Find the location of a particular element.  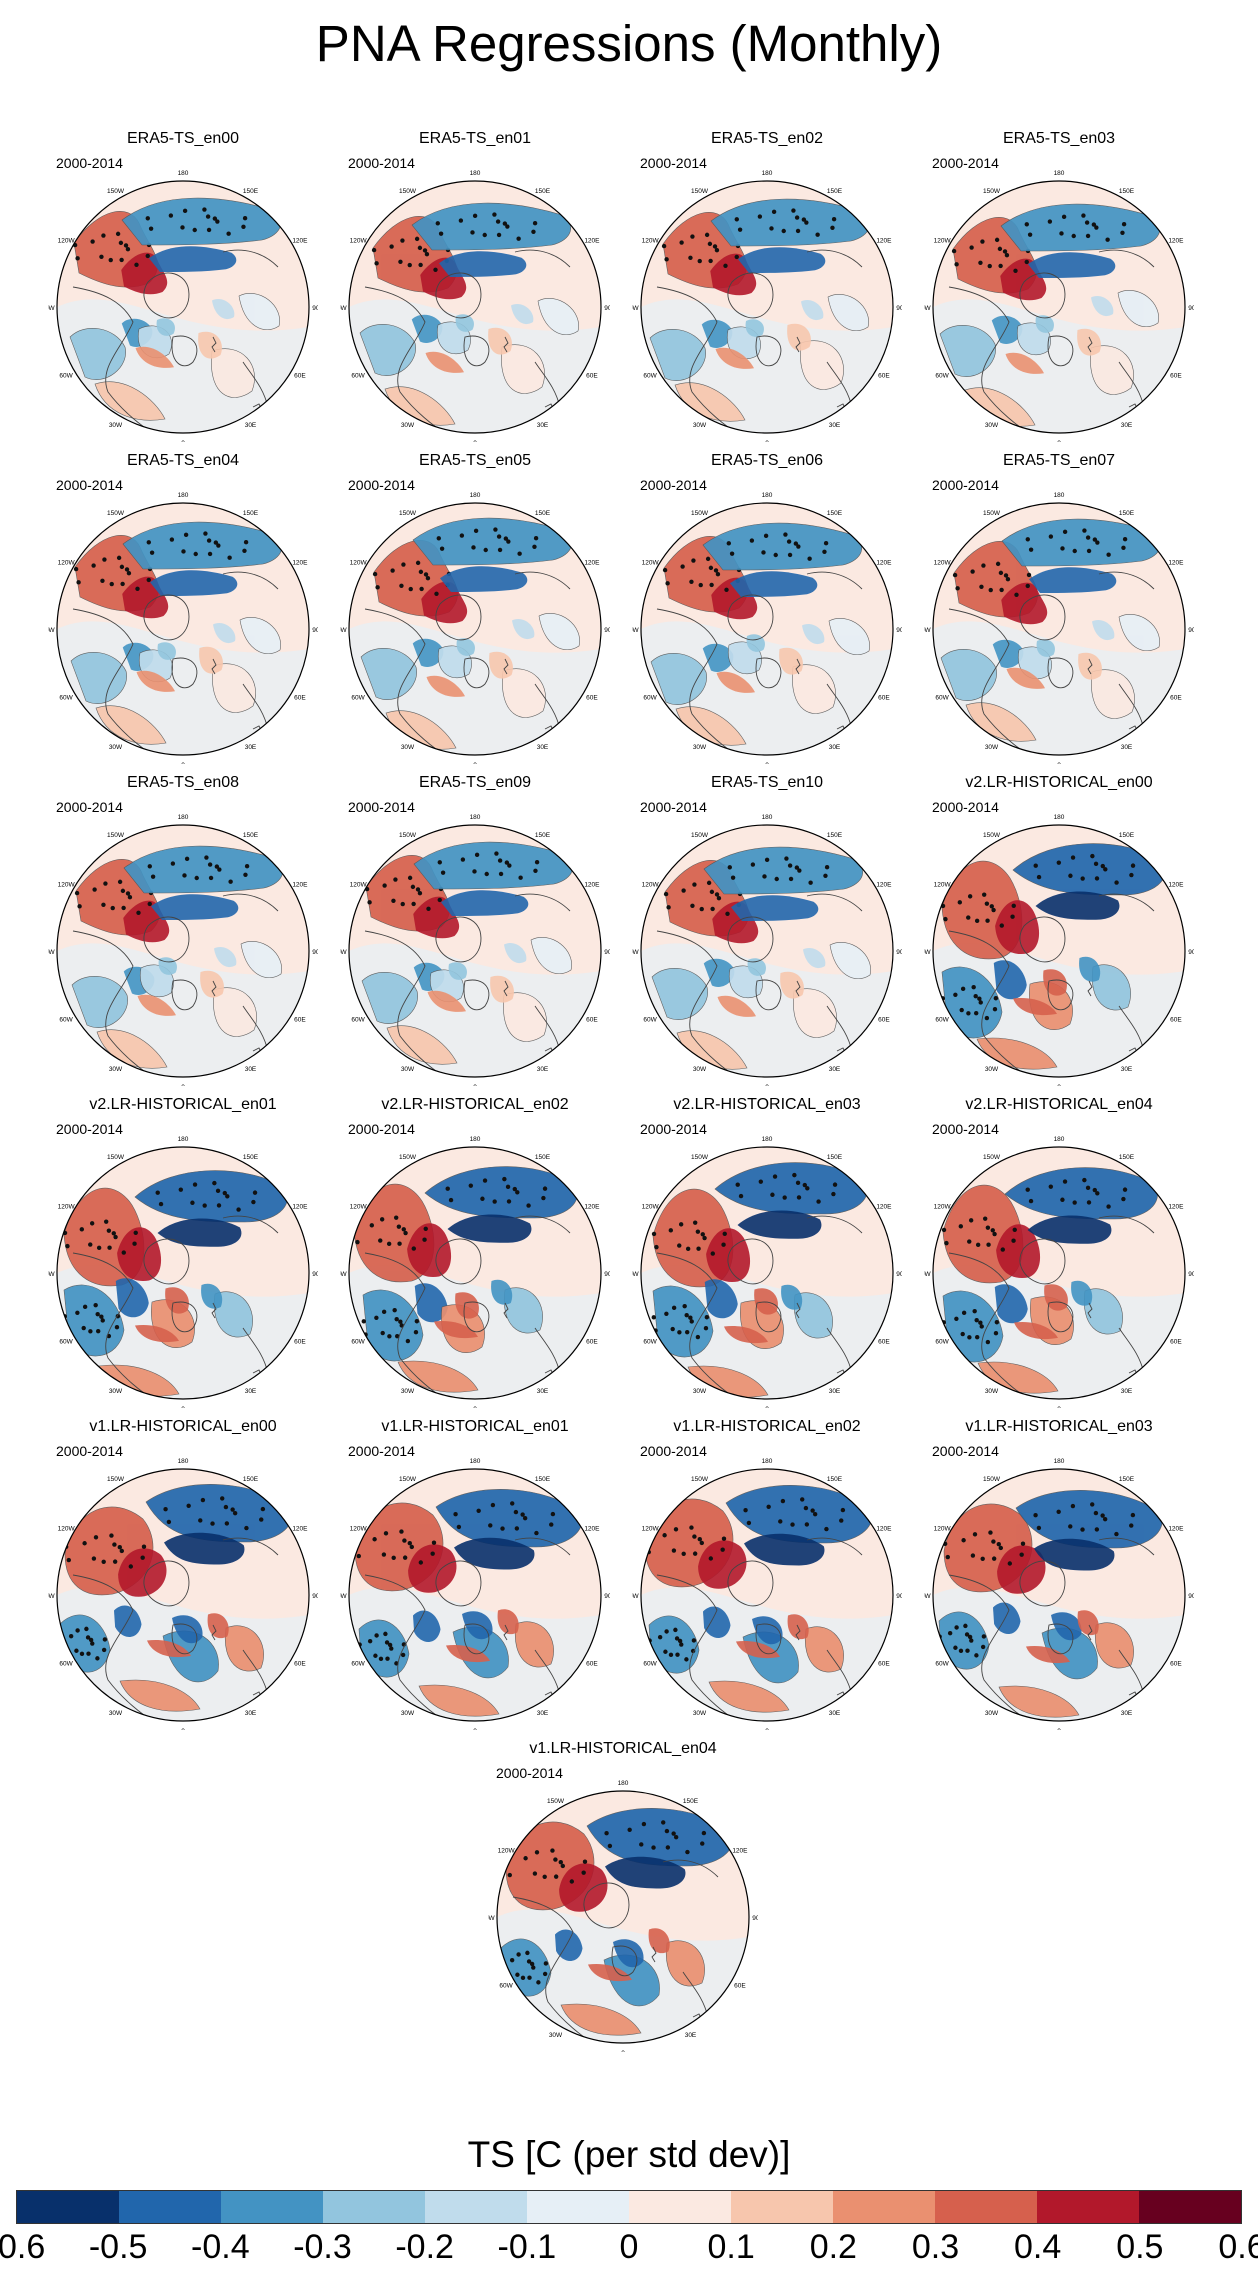

longitude-label: 90E is located at coordinates (607, 630).